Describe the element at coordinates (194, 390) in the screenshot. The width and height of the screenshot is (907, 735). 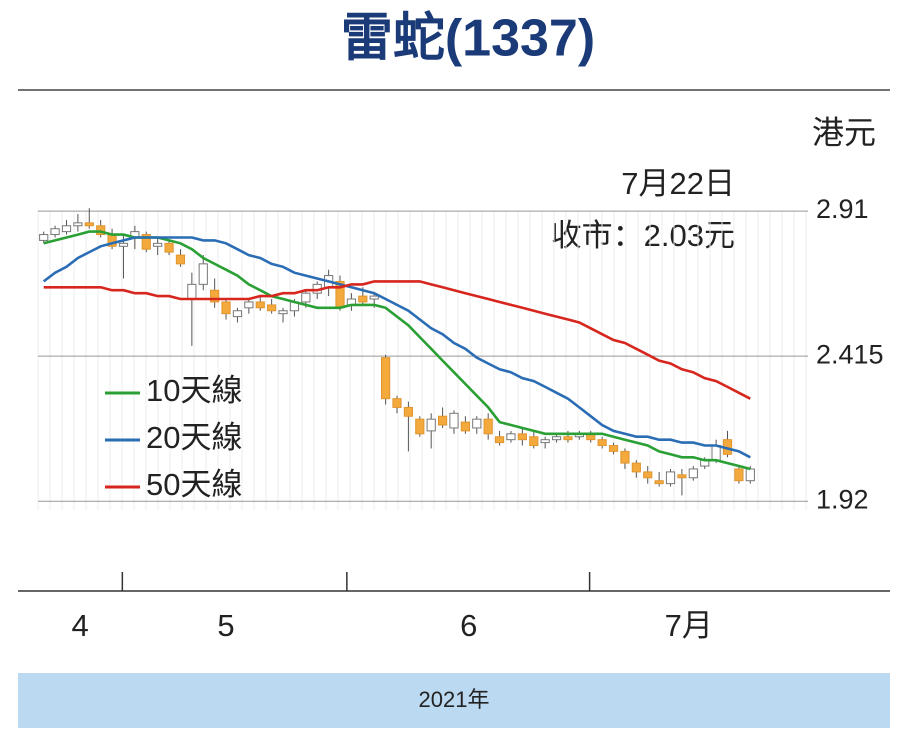
I see `legend-label: 10天線` at that location.